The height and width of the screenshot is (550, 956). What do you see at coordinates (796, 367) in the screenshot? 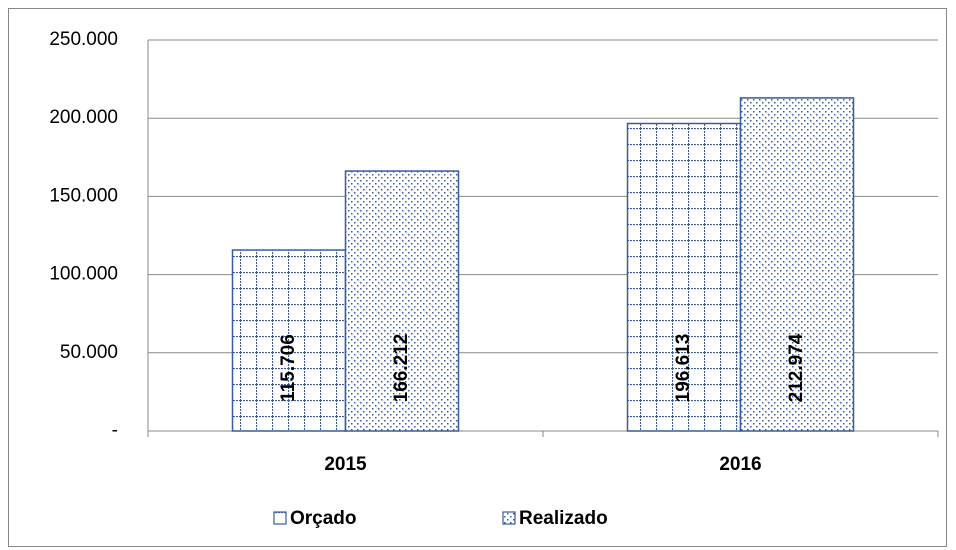
I see `value-label: 212.974` at bounding box center [796, 367].